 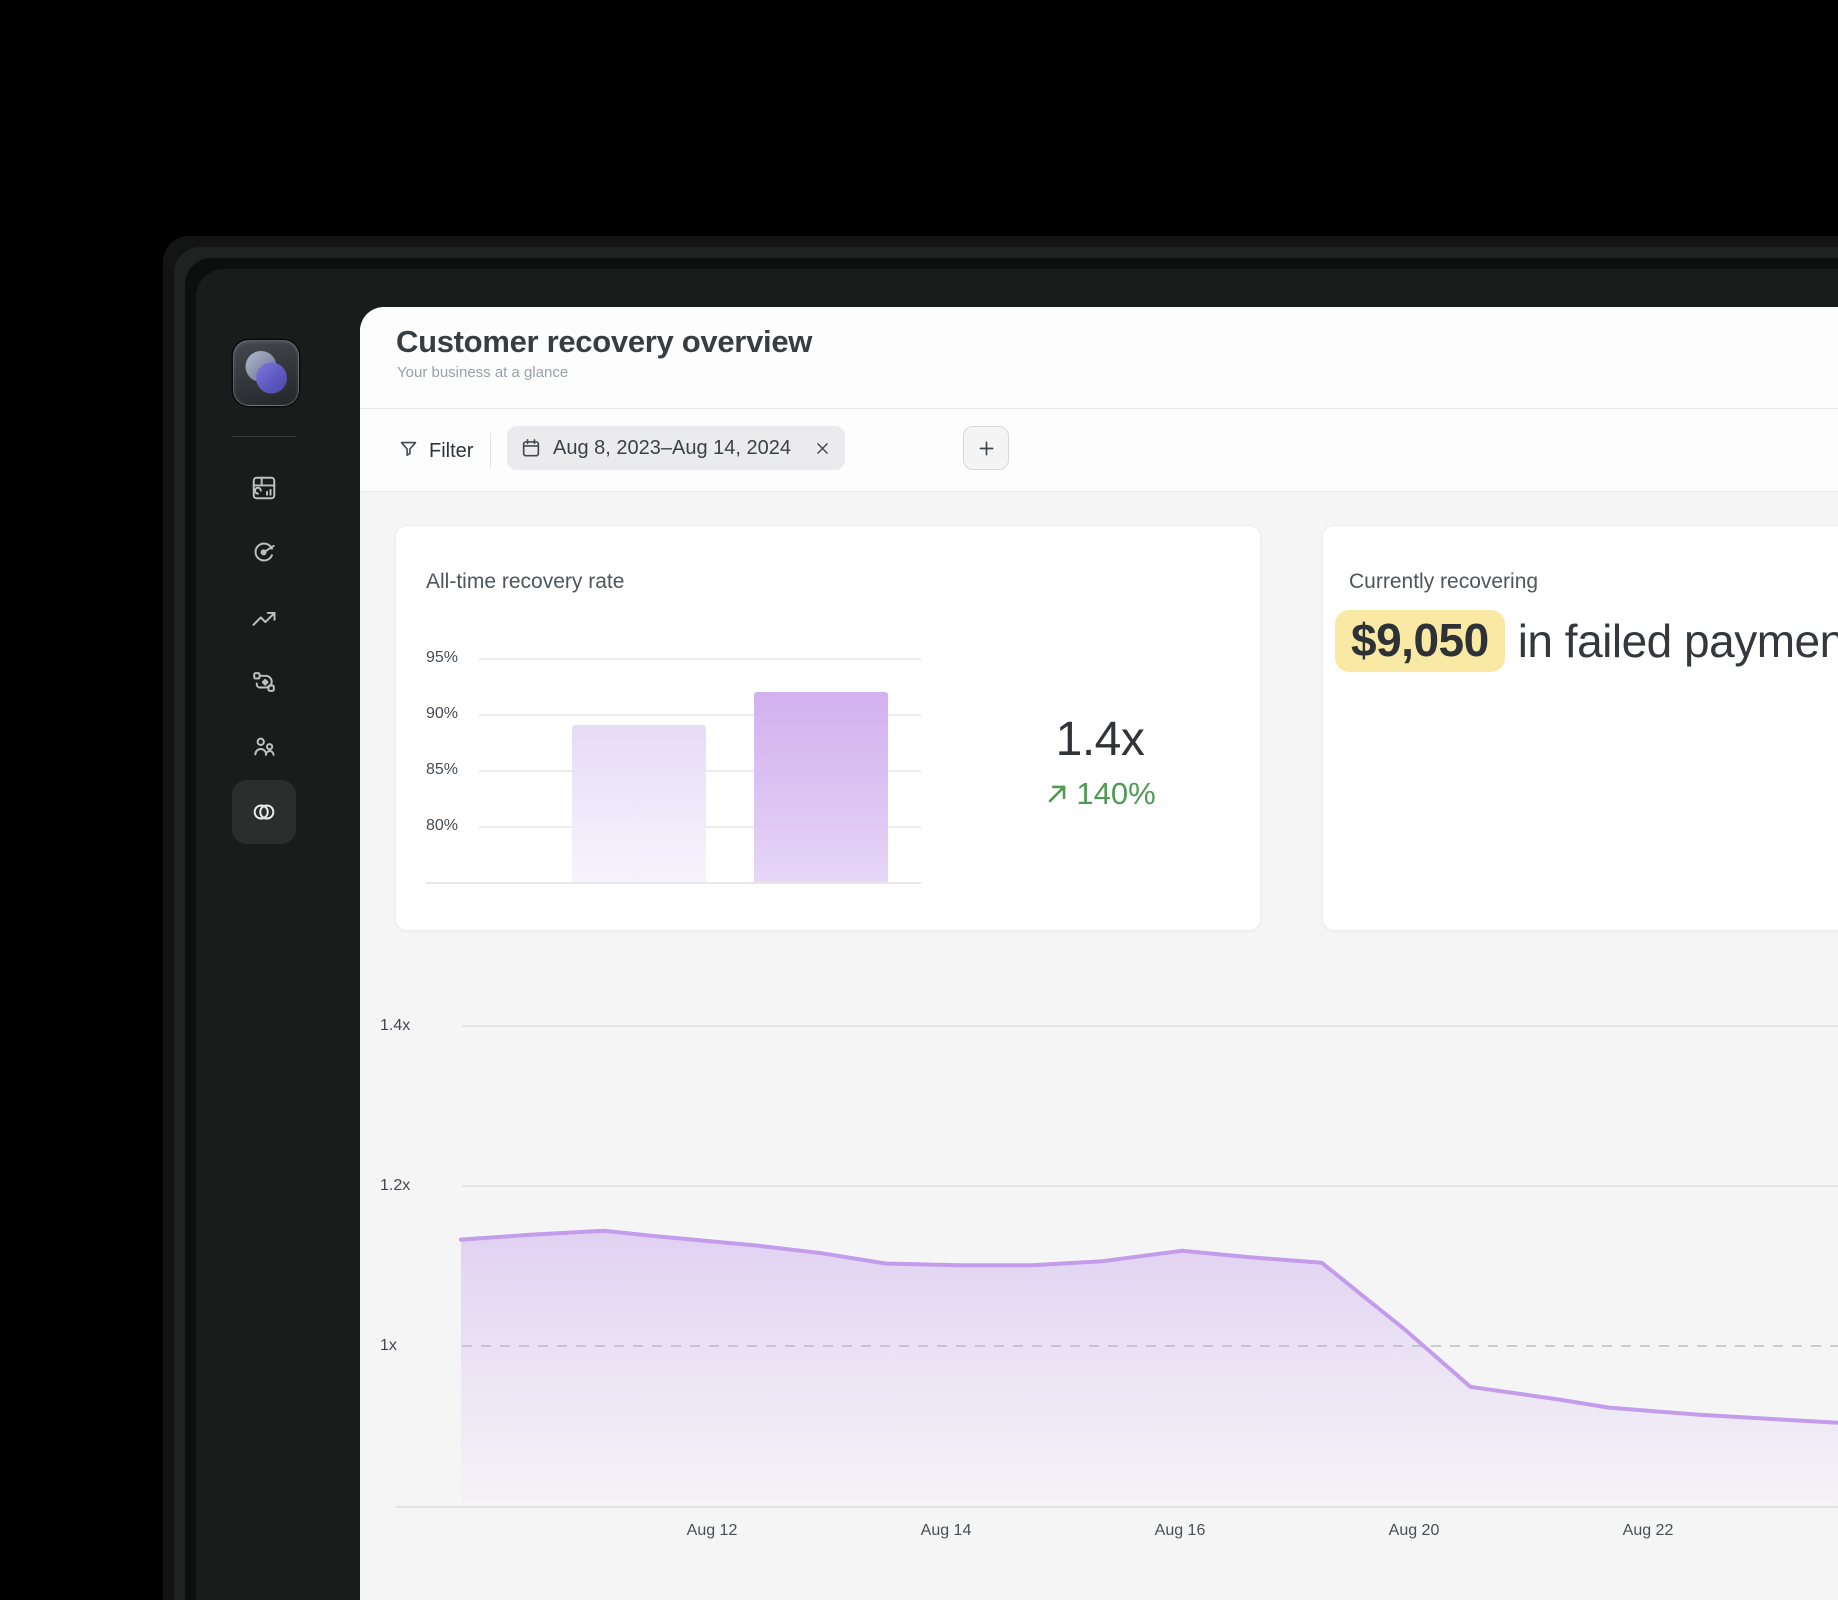 I want to click on app-logo, so click(x=266, y=373).